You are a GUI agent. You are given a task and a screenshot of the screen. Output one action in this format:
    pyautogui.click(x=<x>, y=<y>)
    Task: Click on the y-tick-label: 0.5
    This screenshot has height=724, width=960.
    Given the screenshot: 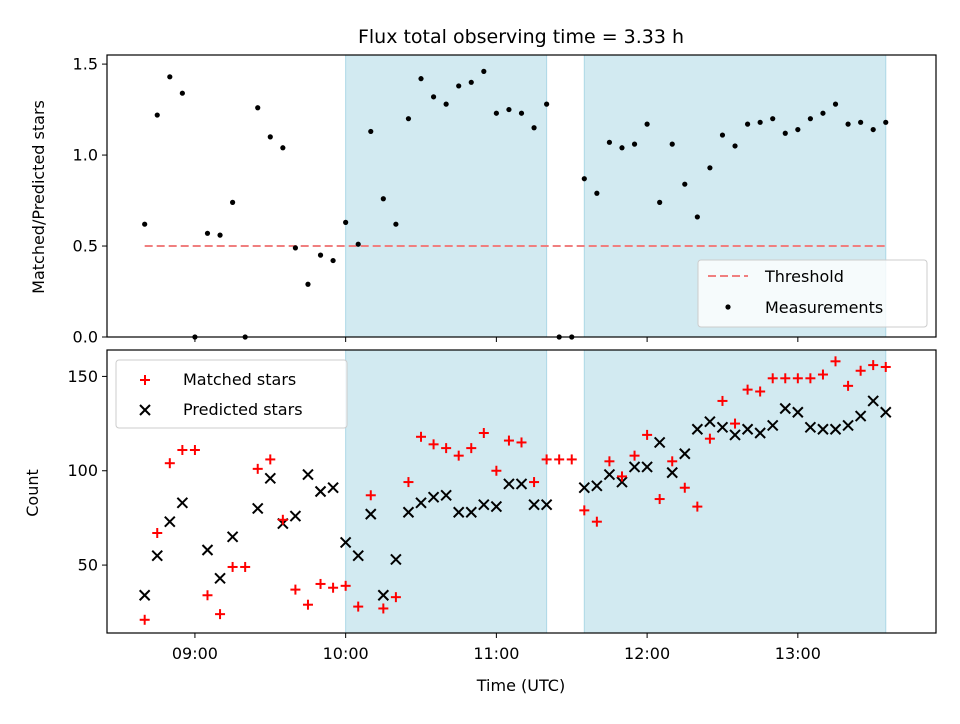 What is the action you would take?
    pyautogui.click(x=85, y=246)
    